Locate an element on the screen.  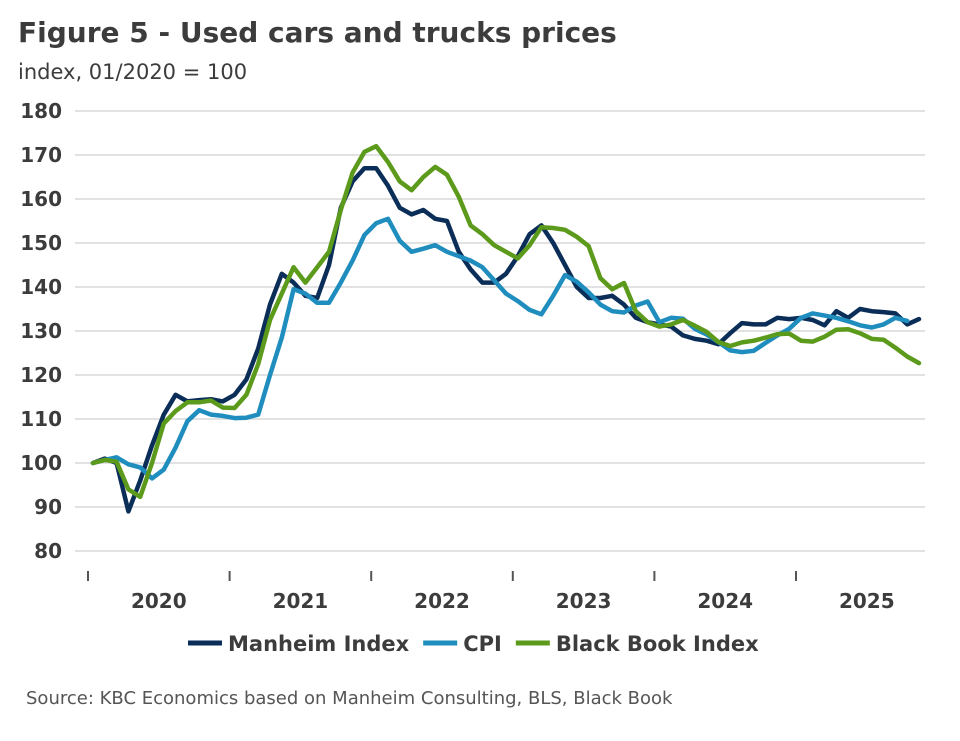
y-tick-label: 170 is located at coordinates (41, 155).